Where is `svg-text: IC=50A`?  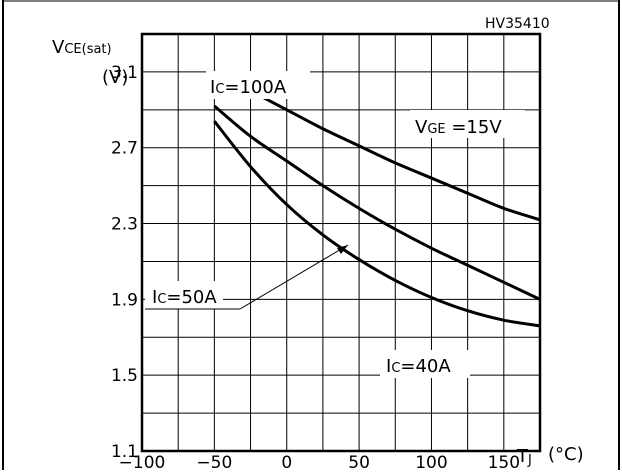 svg-text: IC=50A is located at coordinates (184, 297).